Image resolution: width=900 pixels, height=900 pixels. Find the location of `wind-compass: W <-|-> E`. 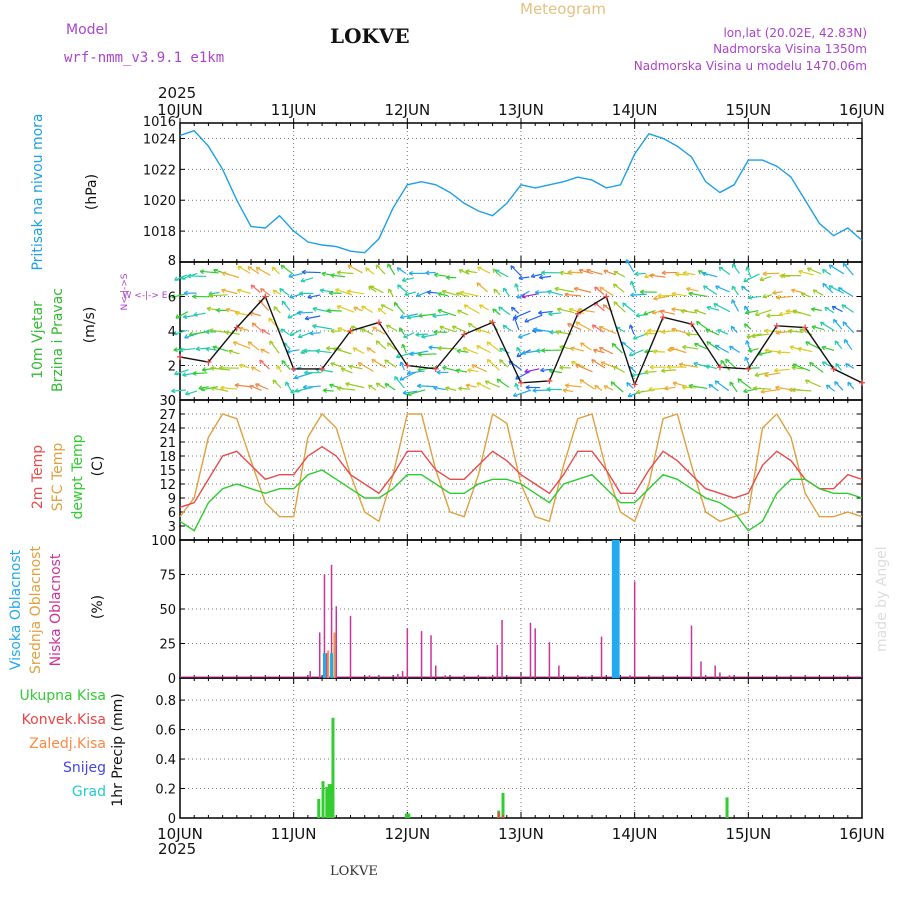

wind-compass: W <-|-> E is located at coordinates (145, 296).